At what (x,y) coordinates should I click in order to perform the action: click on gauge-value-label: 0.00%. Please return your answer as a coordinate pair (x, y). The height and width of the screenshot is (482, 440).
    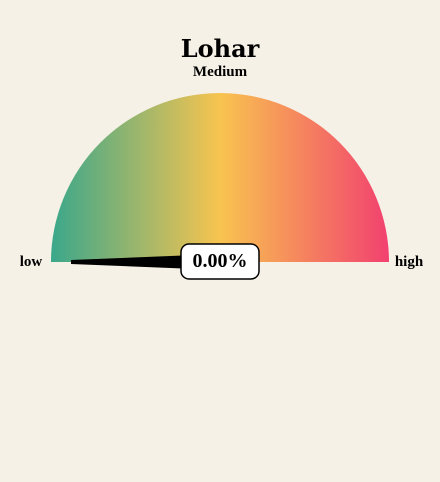
    Looking at the image, I should click on (220, 261).